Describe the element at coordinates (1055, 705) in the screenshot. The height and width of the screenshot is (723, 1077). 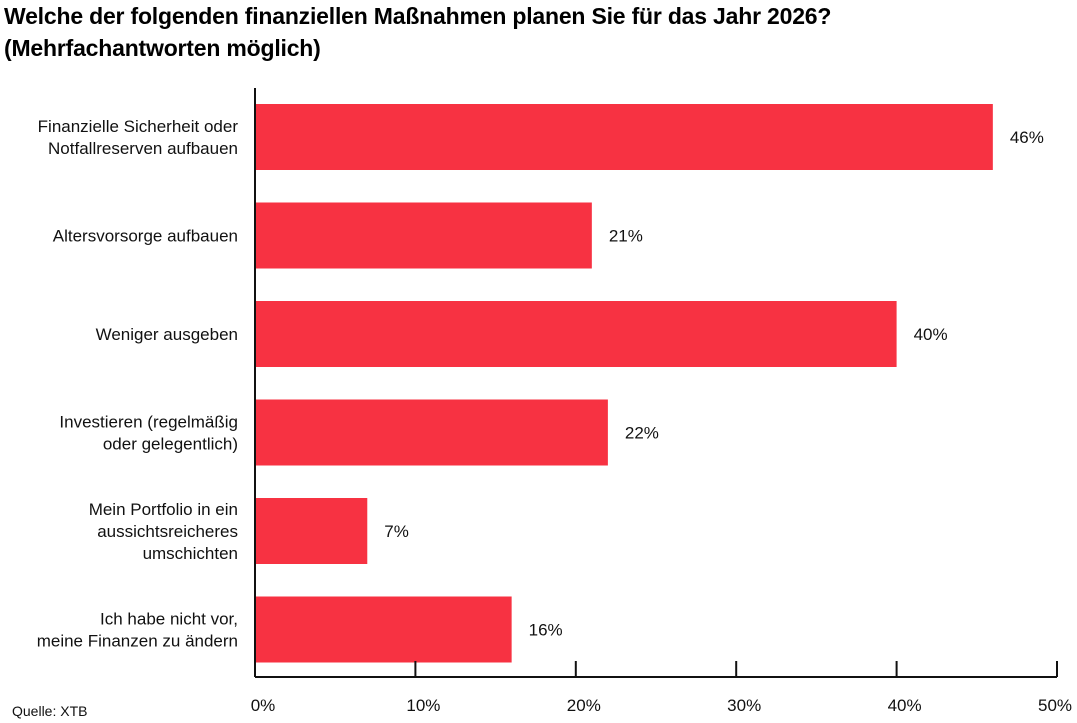
I see `x-tick-label: 50%` at that location.